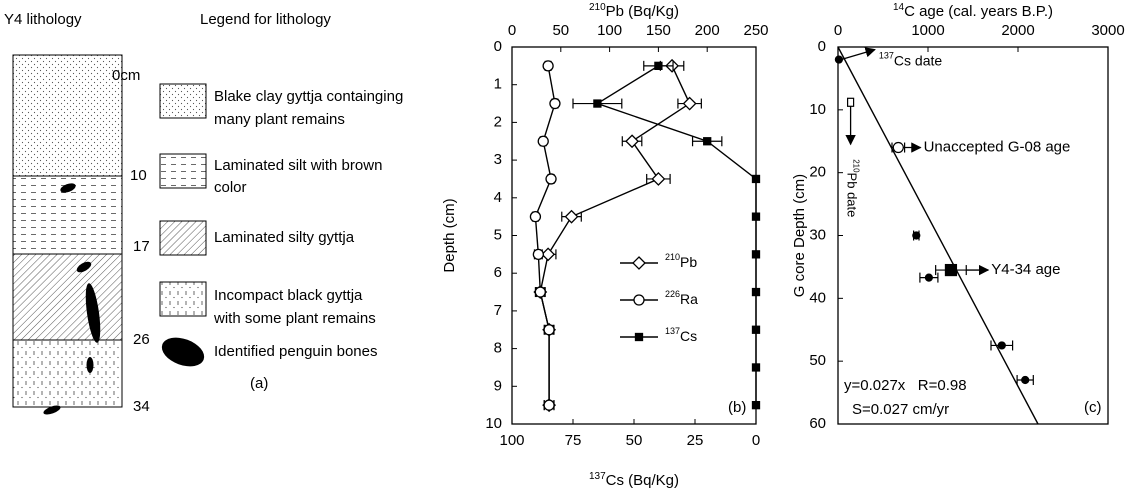  Describe the element at coordinates (67, 234) in the screenshot. I see `lithology-column` at that location.